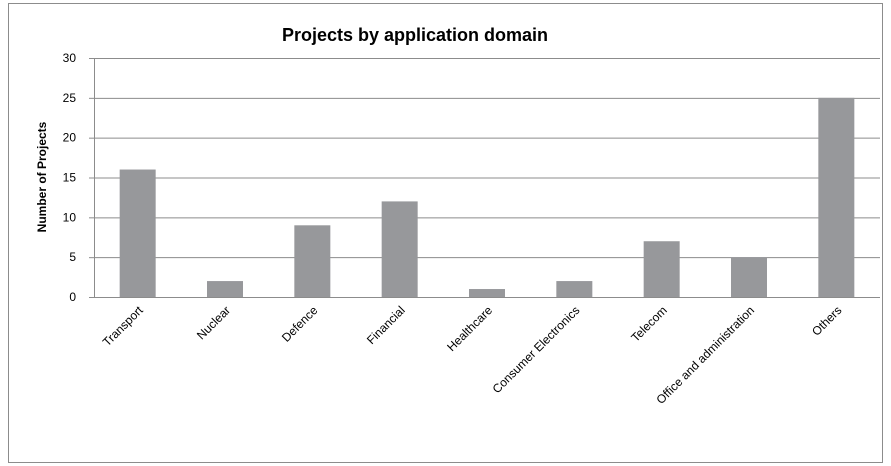  What do you see at coordinates (415, 35) in the screenshot?
I see `chart-title: Projects by application domain` at bounding box center [415, 35].